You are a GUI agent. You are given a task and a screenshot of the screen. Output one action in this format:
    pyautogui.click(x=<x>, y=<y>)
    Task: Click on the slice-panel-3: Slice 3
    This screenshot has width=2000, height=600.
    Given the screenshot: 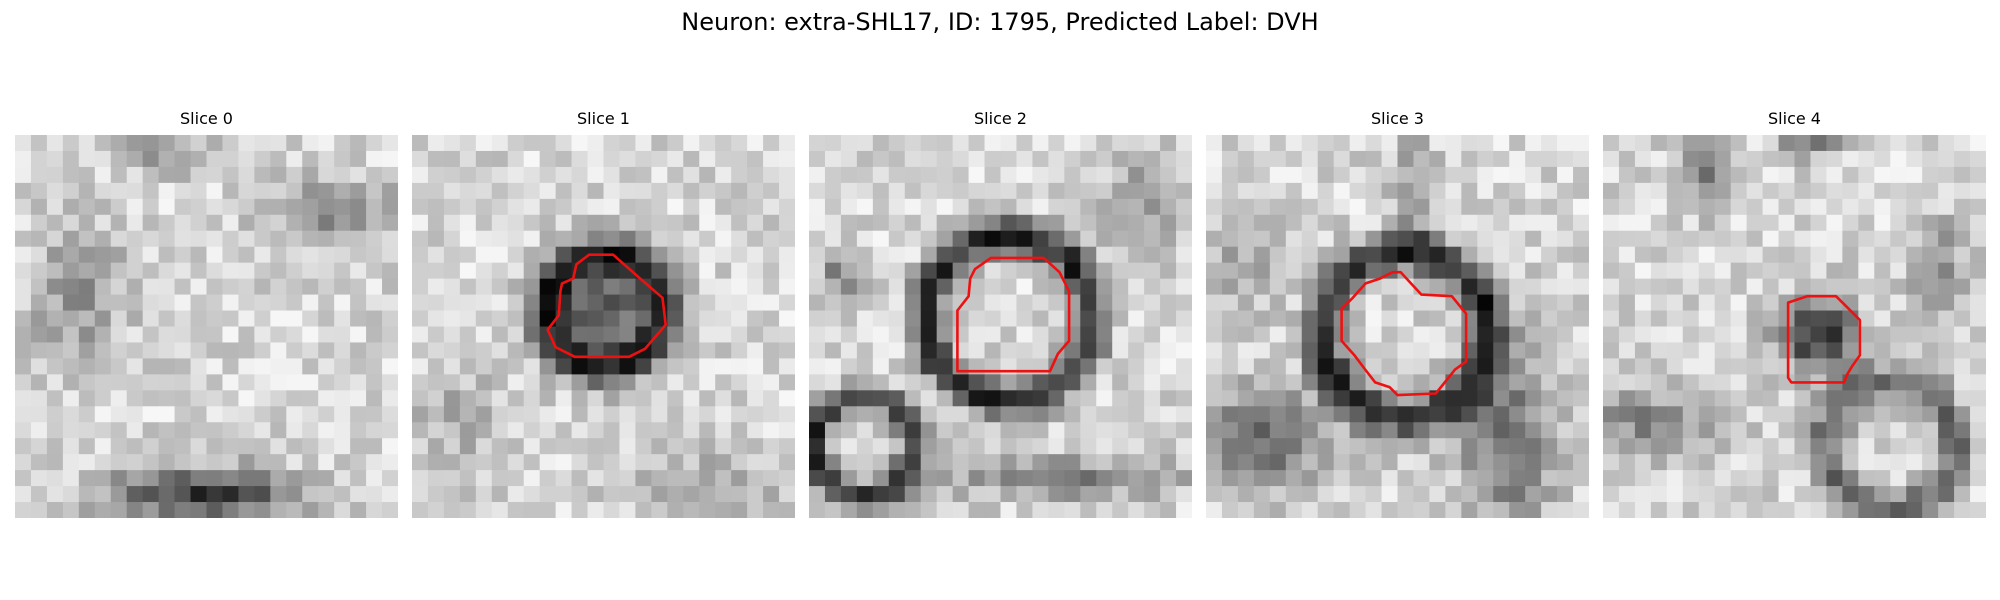 What is the action you would take?
    pyautogui.click(x=1397, y=313)
    